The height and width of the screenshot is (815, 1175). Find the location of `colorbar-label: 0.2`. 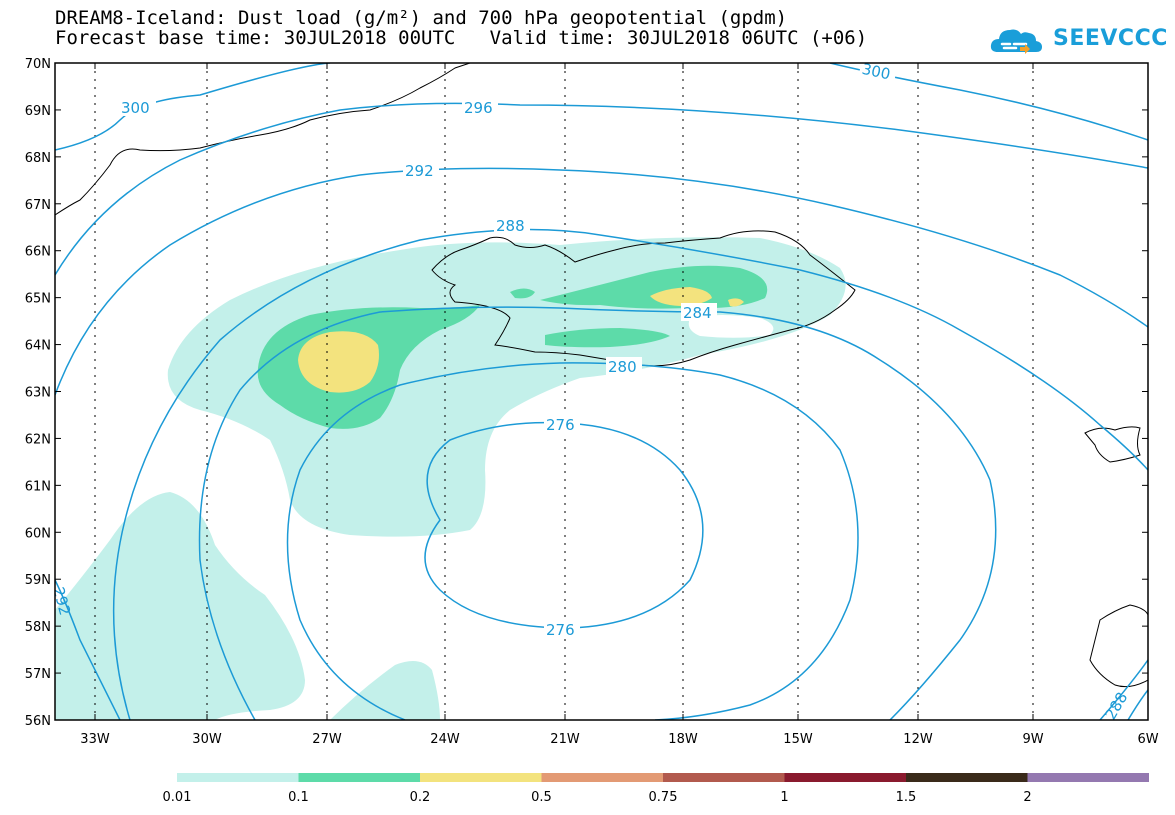

colorbar-label: 0.2 is located at coordinates (420, 797).